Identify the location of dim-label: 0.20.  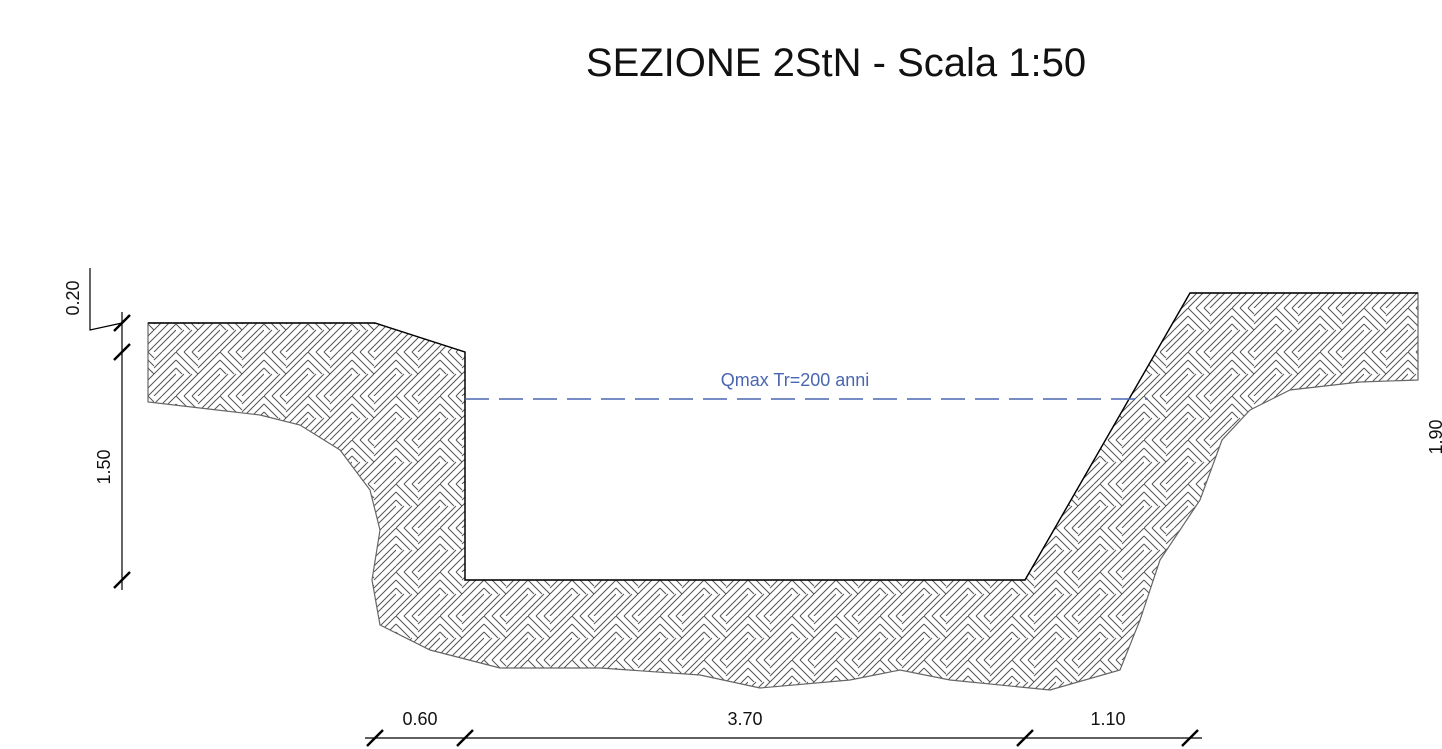
(73, 297).